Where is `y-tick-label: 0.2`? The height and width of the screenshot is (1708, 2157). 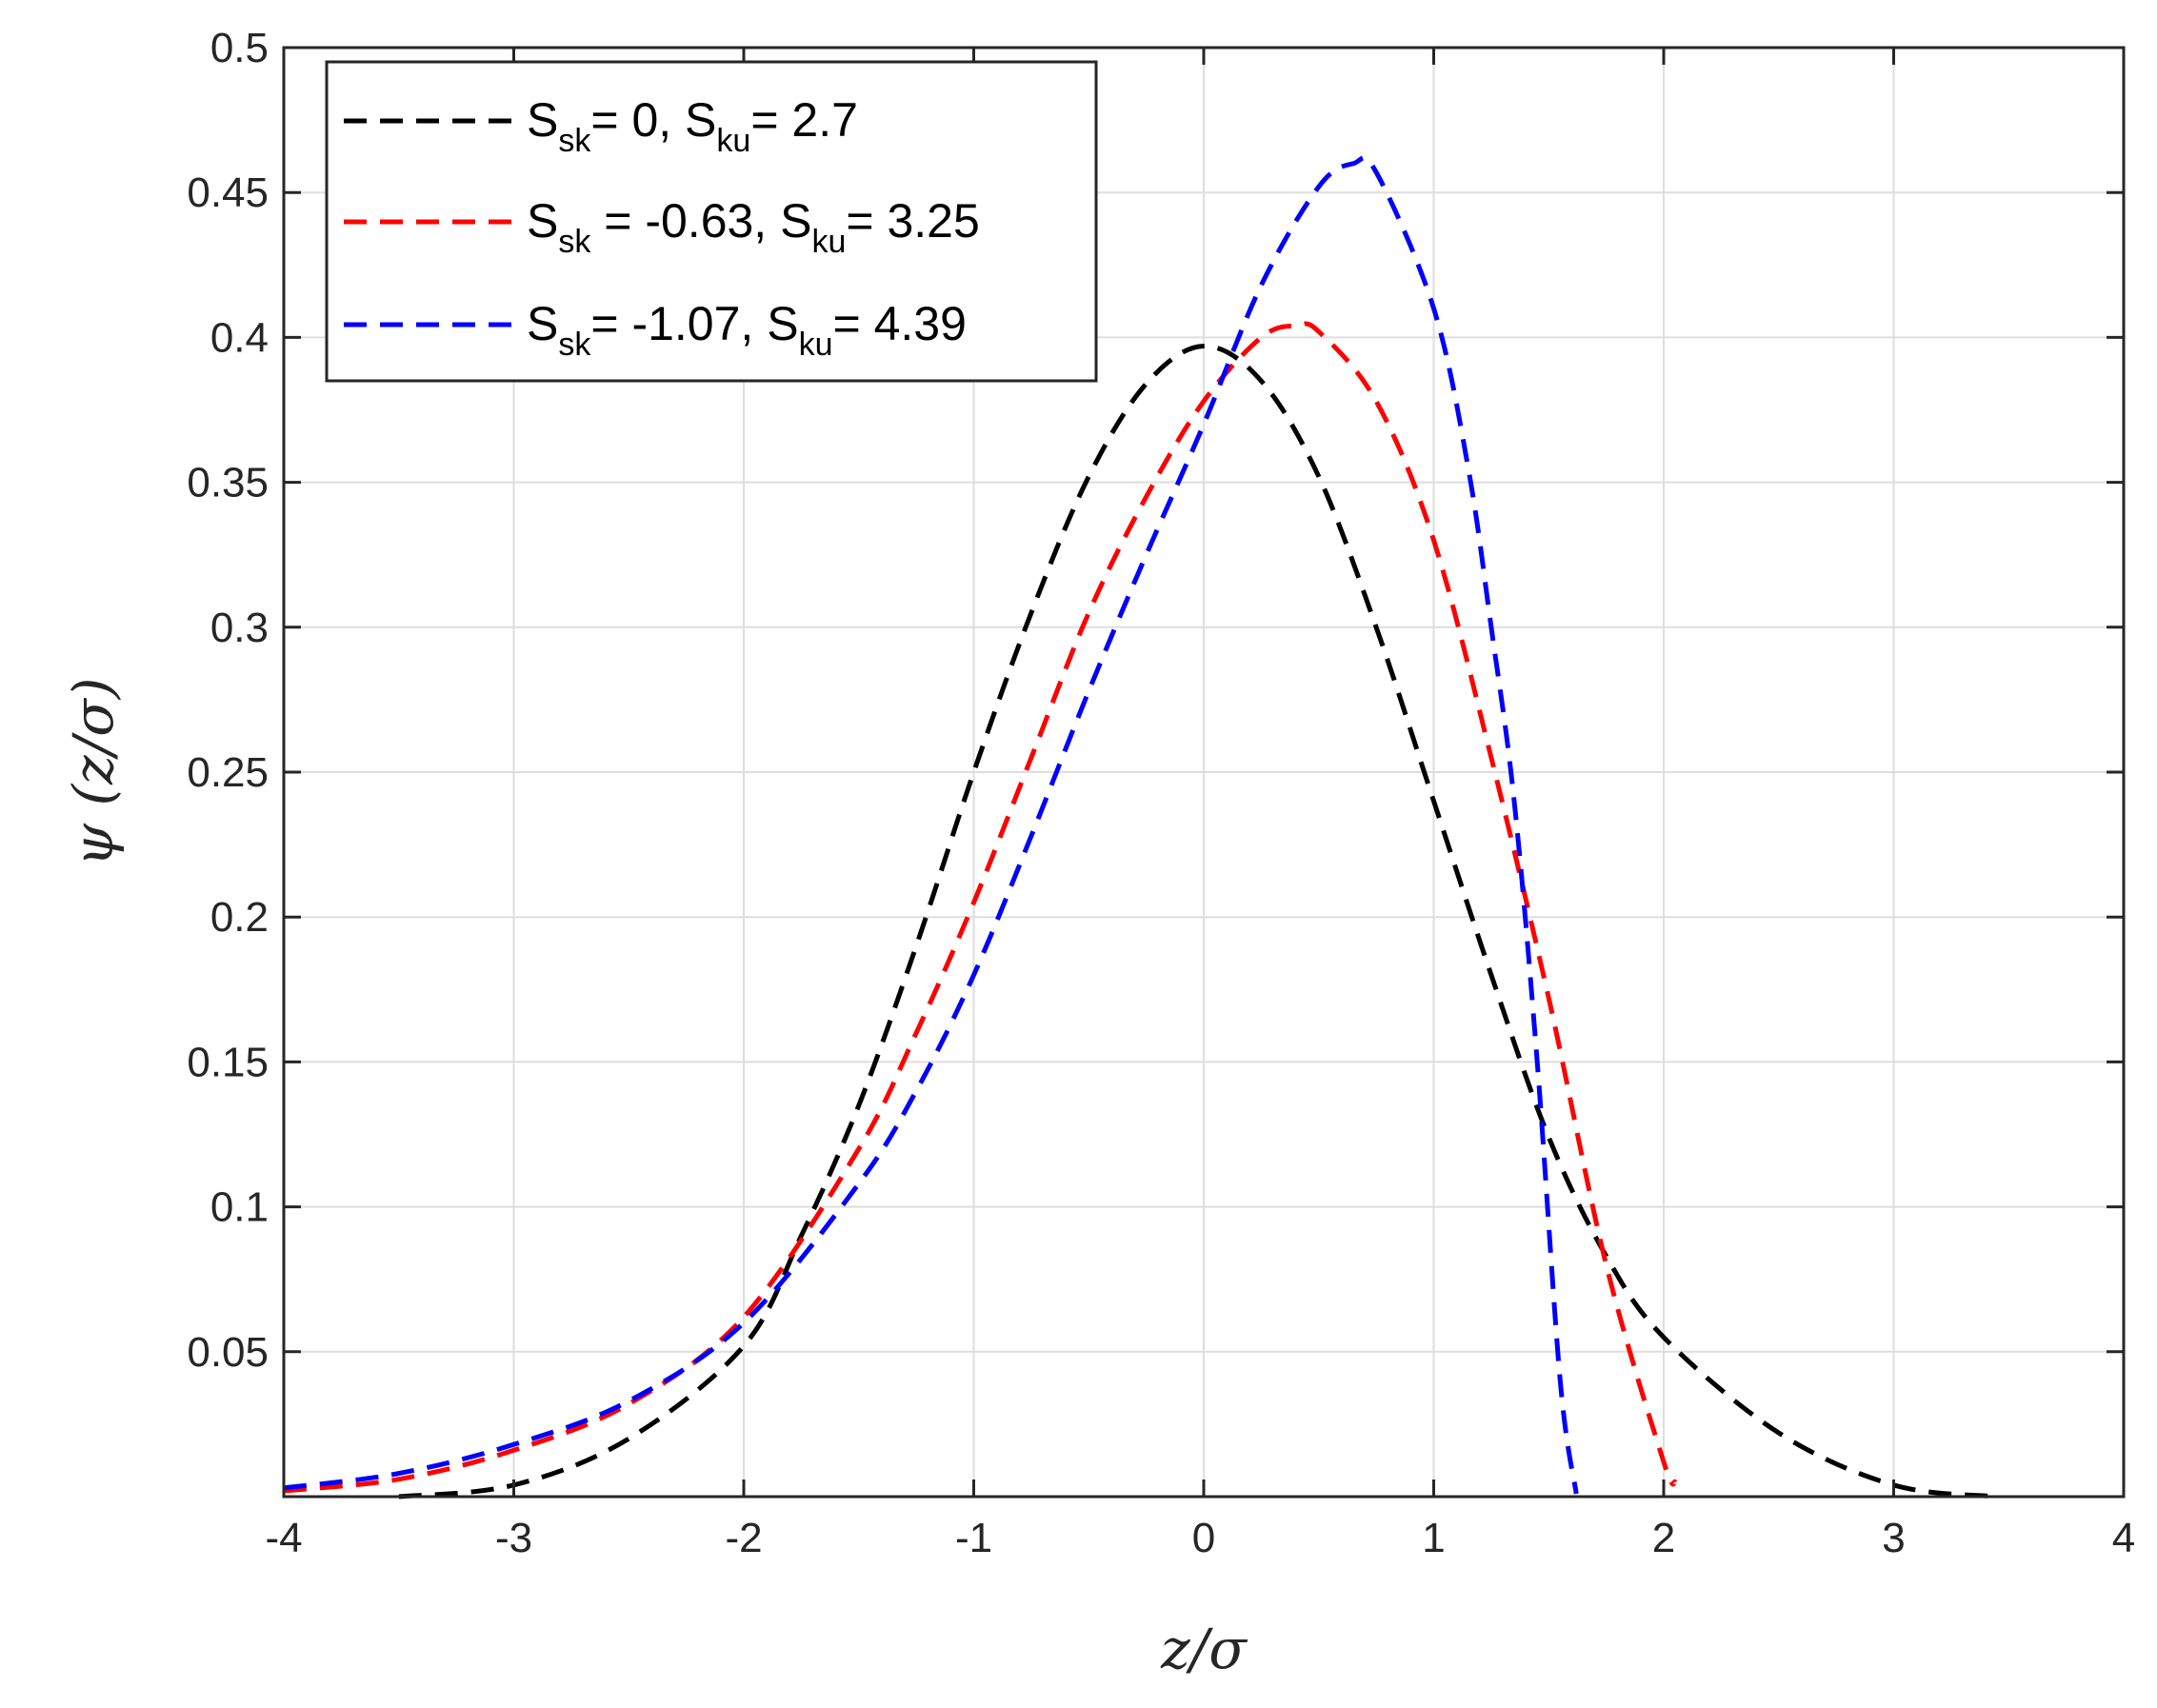 y-tick-label: 0.2 is located at coordinates (239, 917).